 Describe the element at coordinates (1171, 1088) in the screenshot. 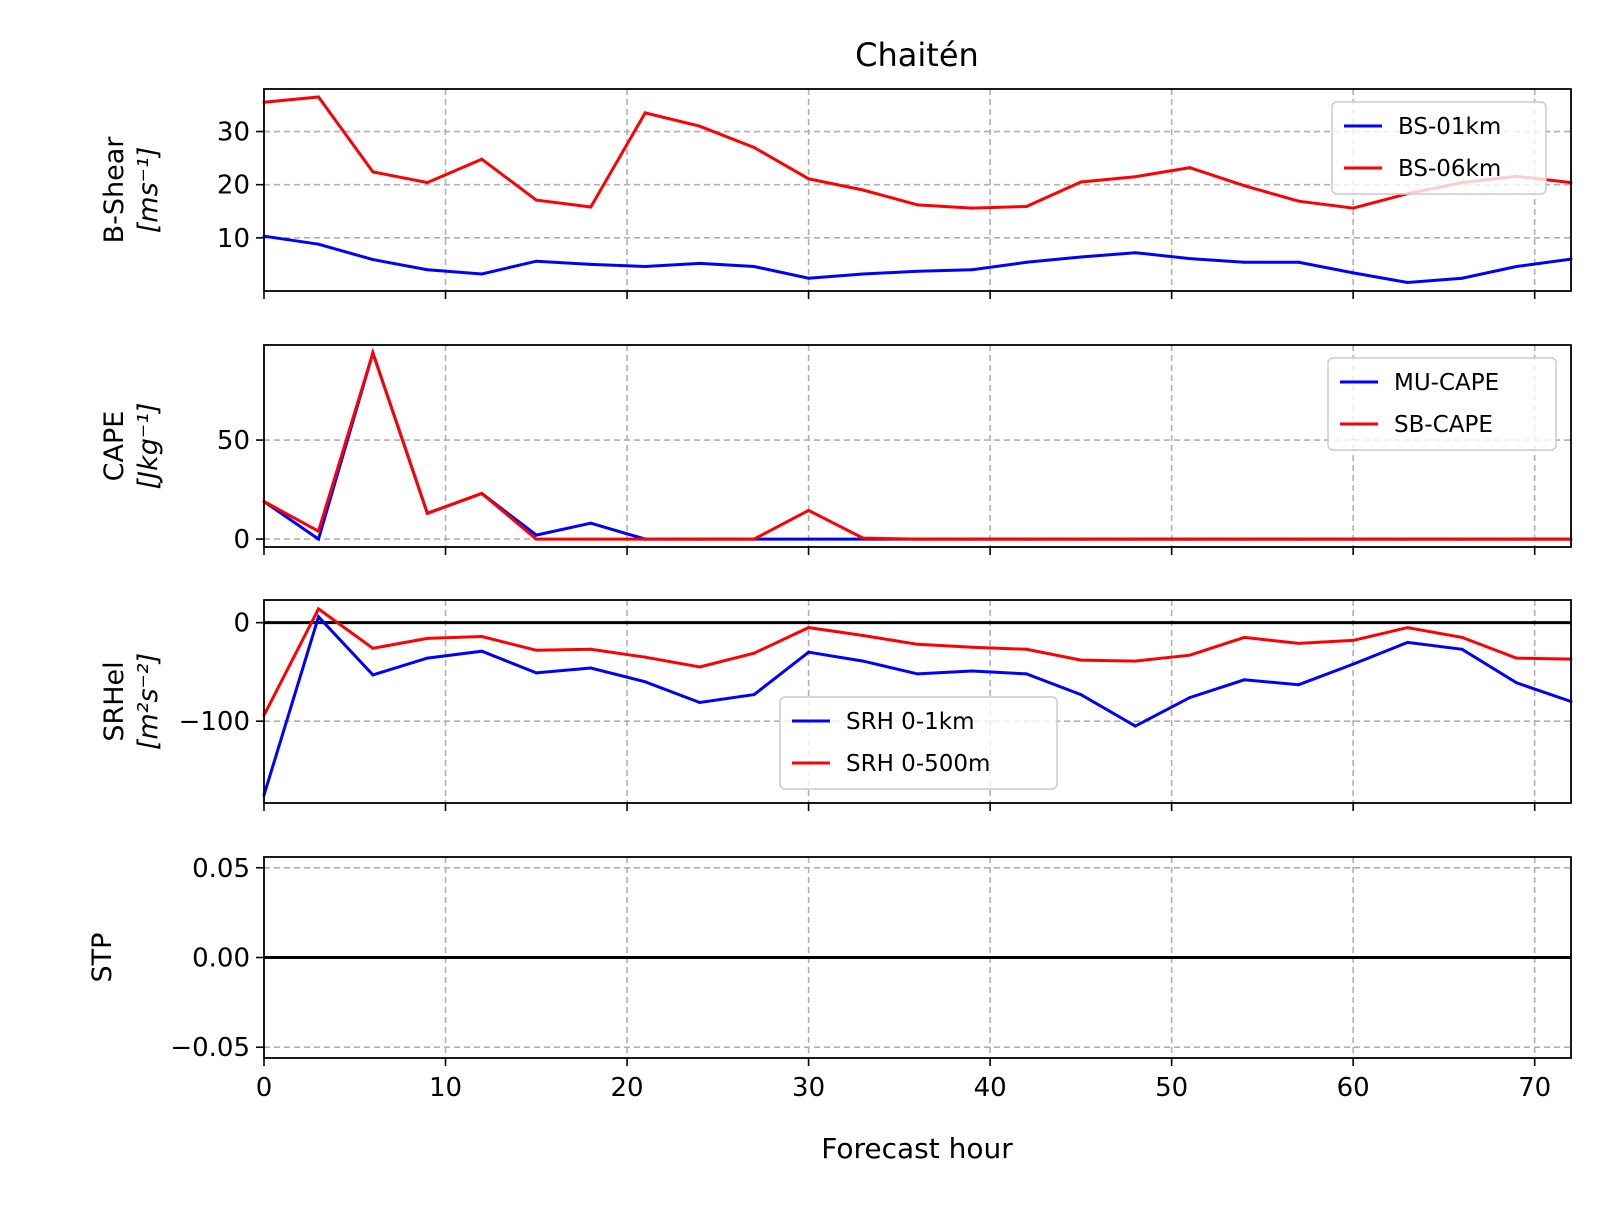

I see `x-tick-label: 50` at that location.